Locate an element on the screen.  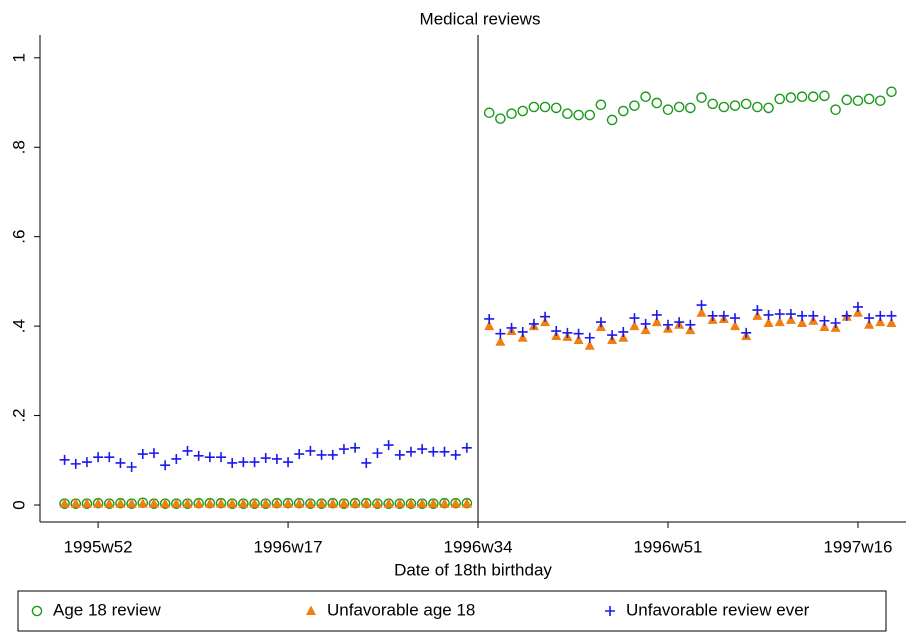
y-tick-label: 0 is located at coordinates (18, 504).